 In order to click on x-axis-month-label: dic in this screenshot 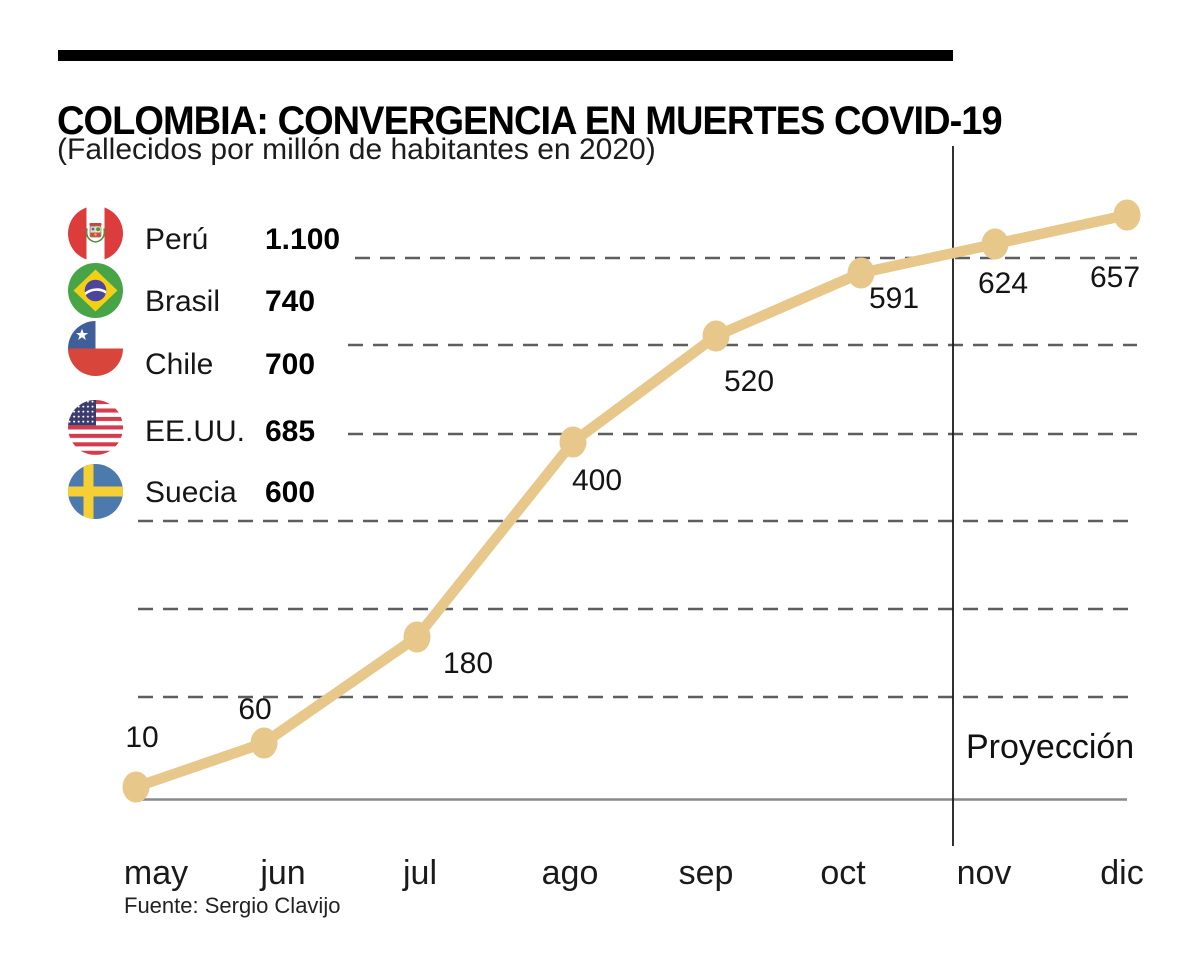, I will do `click(1121, 873)`.